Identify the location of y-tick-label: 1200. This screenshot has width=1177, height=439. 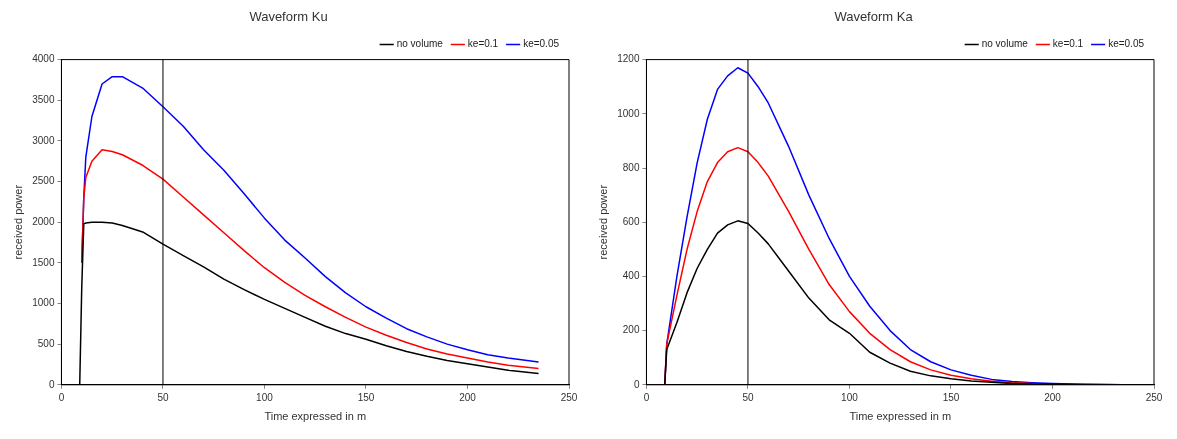
(628, 59).